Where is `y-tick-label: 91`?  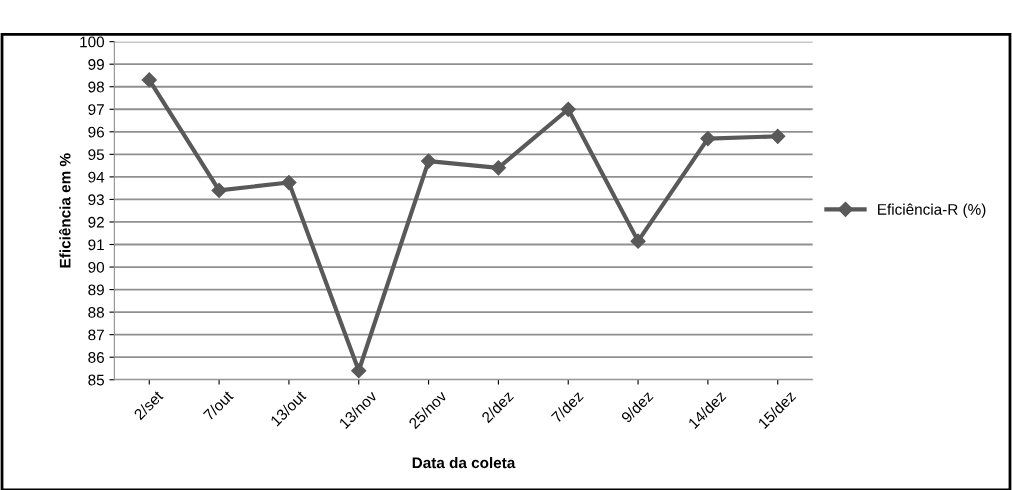
y-tick-label: 91 is located at coordinates (96, 245).